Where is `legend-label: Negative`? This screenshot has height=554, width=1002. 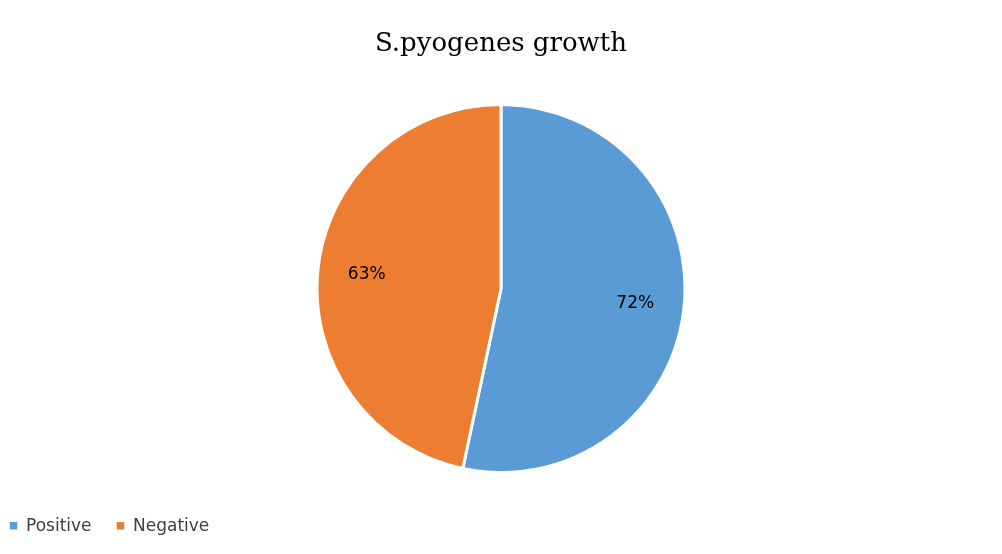
legend-label: Negative is located at coordinates (171, 524).